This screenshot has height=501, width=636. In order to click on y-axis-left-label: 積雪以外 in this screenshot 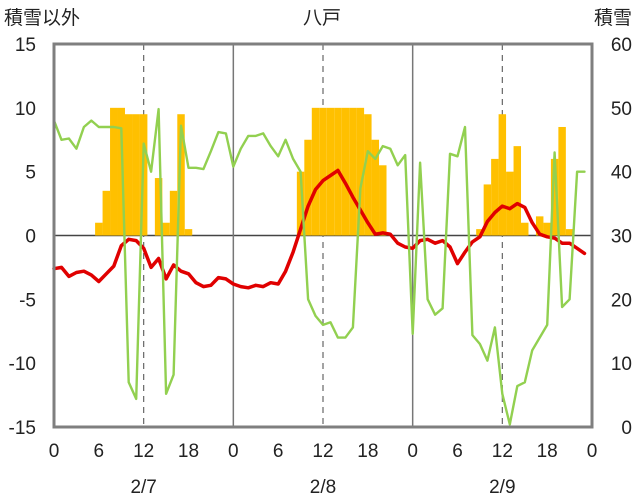, I will do `click(42, 18)`.